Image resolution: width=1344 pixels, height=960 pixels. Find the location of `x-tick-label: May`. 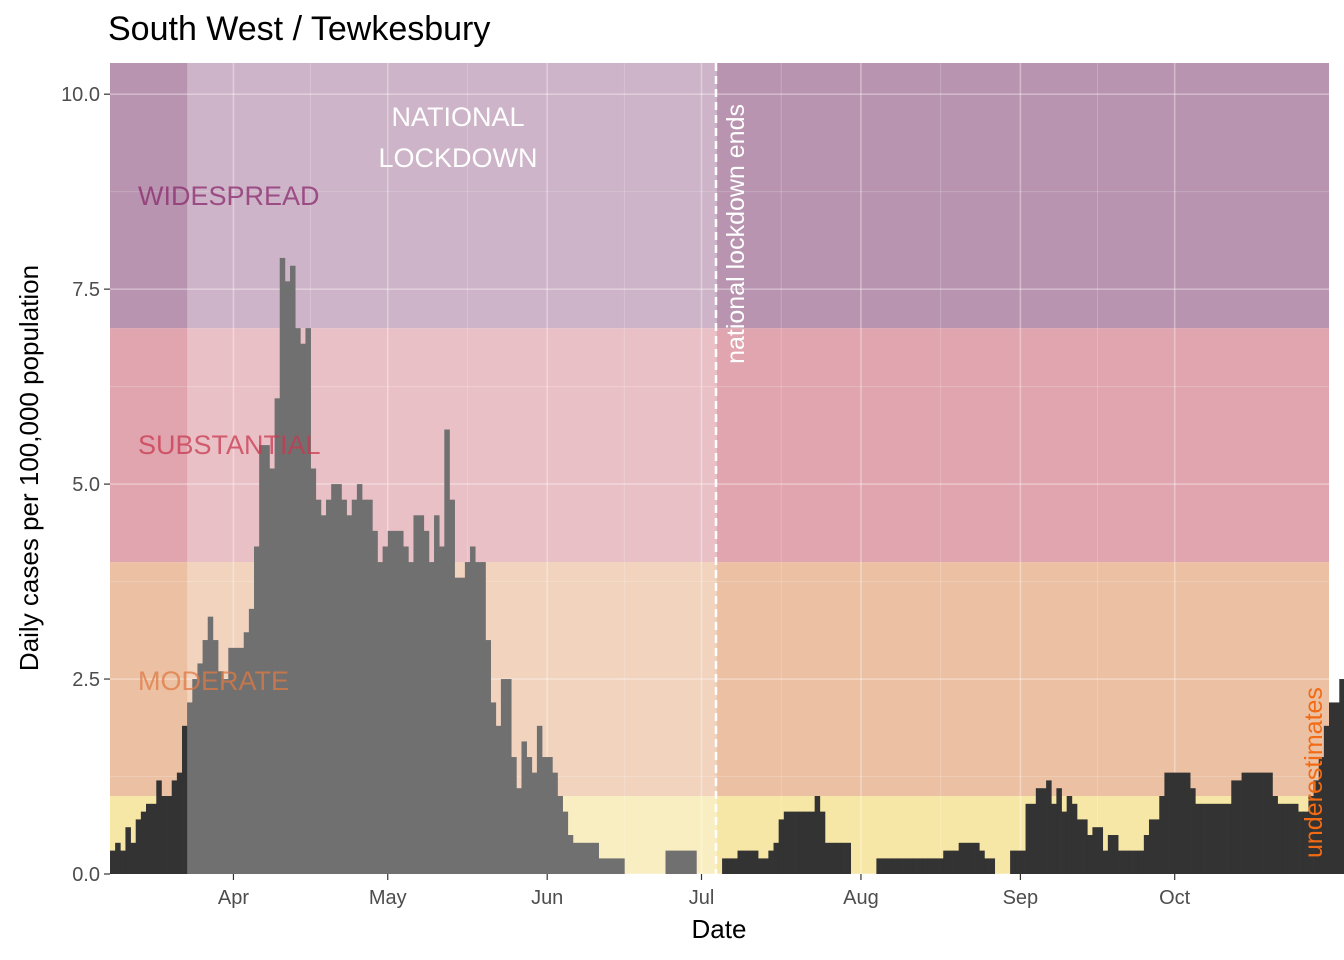

x-tick-label: May is located at coordinates (388, 898).